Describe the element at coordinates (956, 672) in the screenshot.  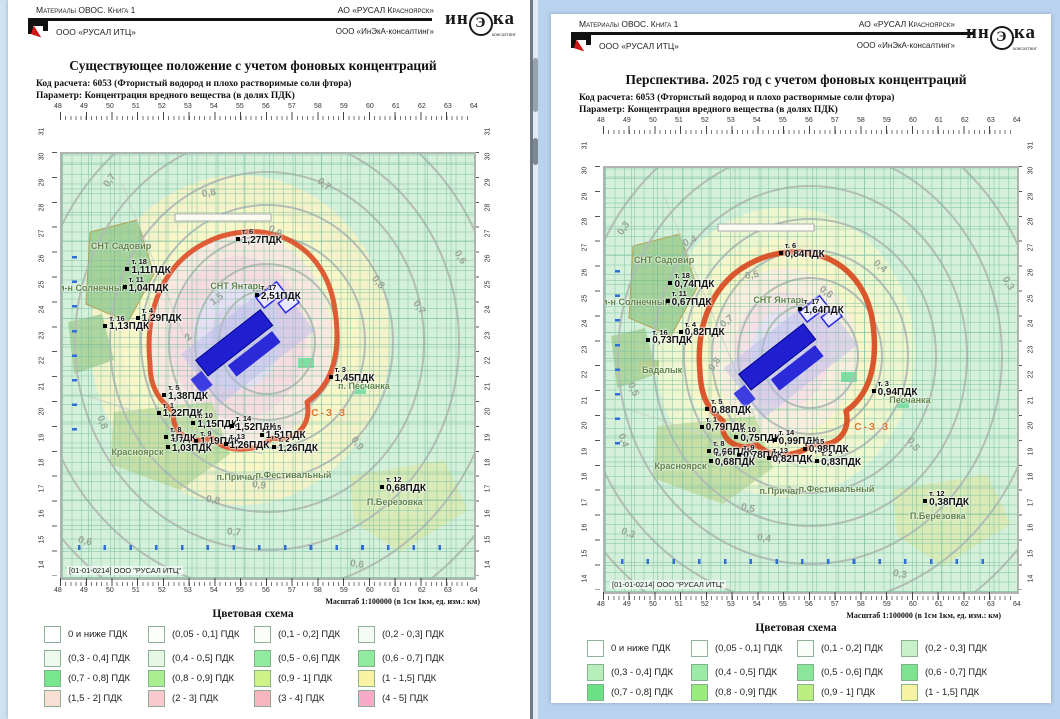
I see `legend-label: (0,6 - 0,7] ПДК` at that location.